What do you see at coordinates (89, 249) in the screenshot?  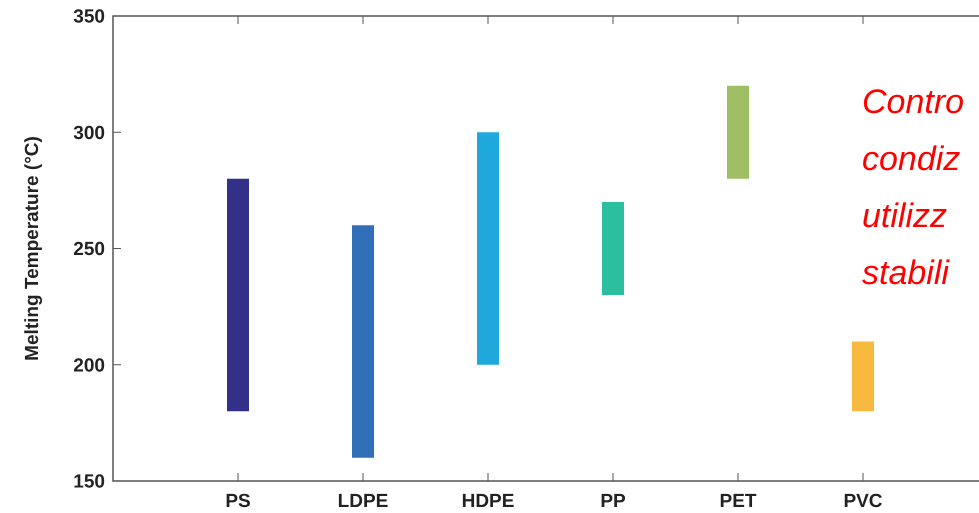 I see `y-tick-label: 250` at bounding box center [89, 249].